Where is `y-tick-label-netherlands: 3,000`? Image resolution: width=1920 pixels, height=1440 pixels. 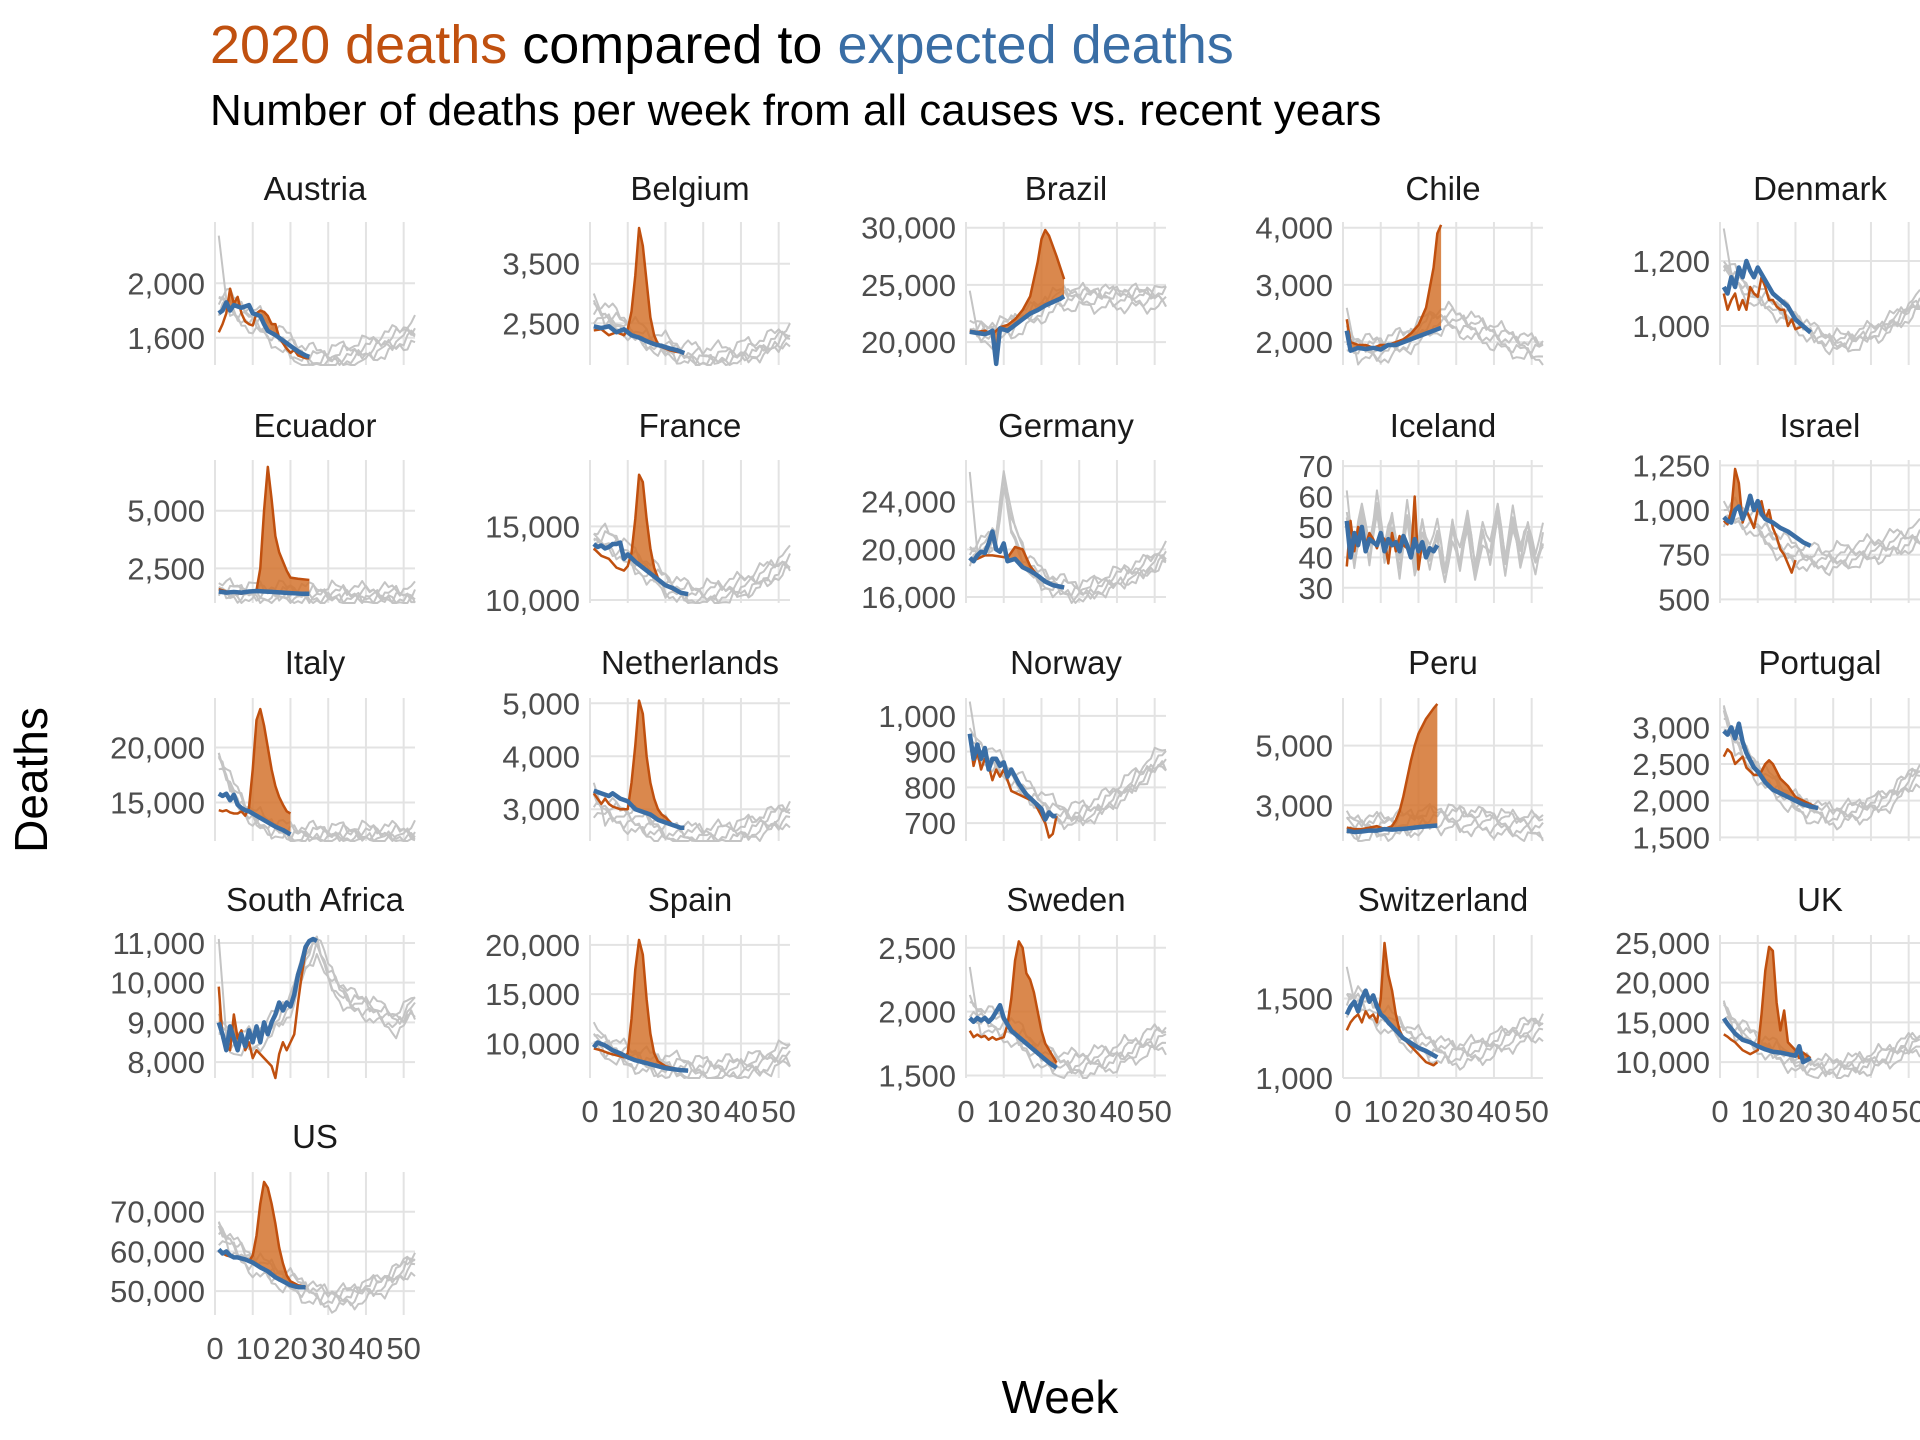 y-tick-label-netherlands: 3,000 is located at coordinates (541, 809).